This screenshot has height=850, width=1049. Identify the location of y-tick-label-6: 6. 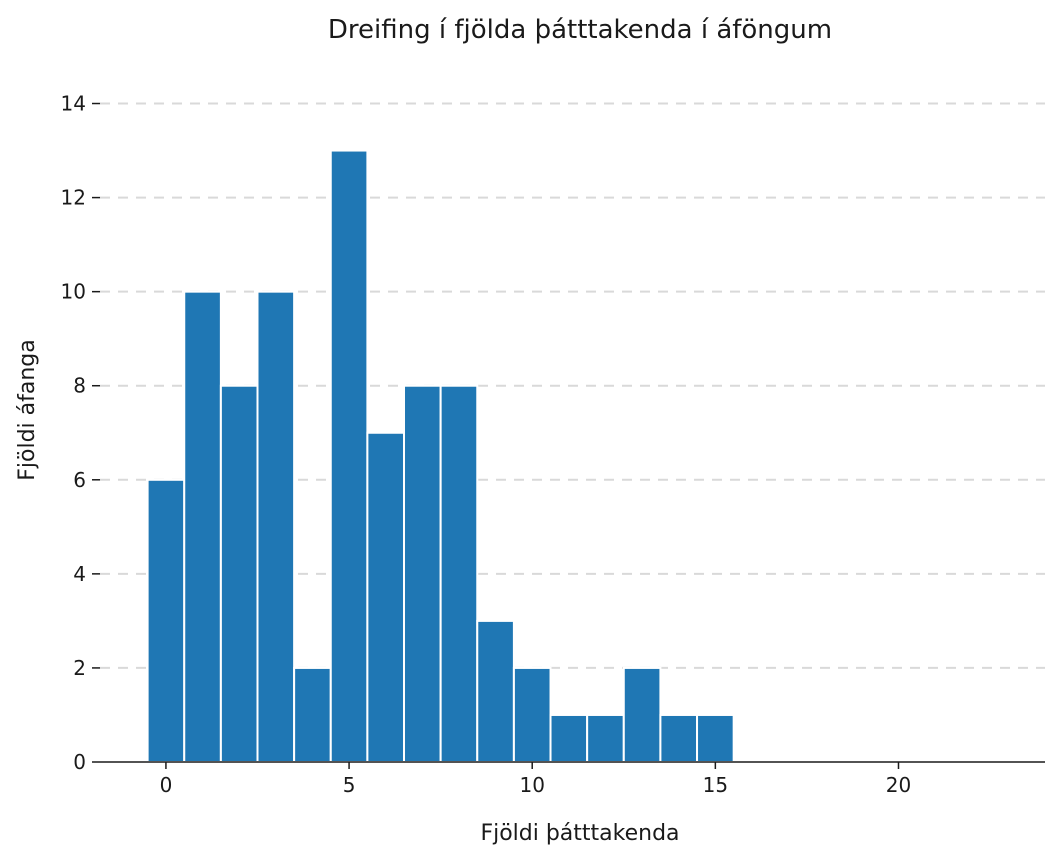
(79, 480).